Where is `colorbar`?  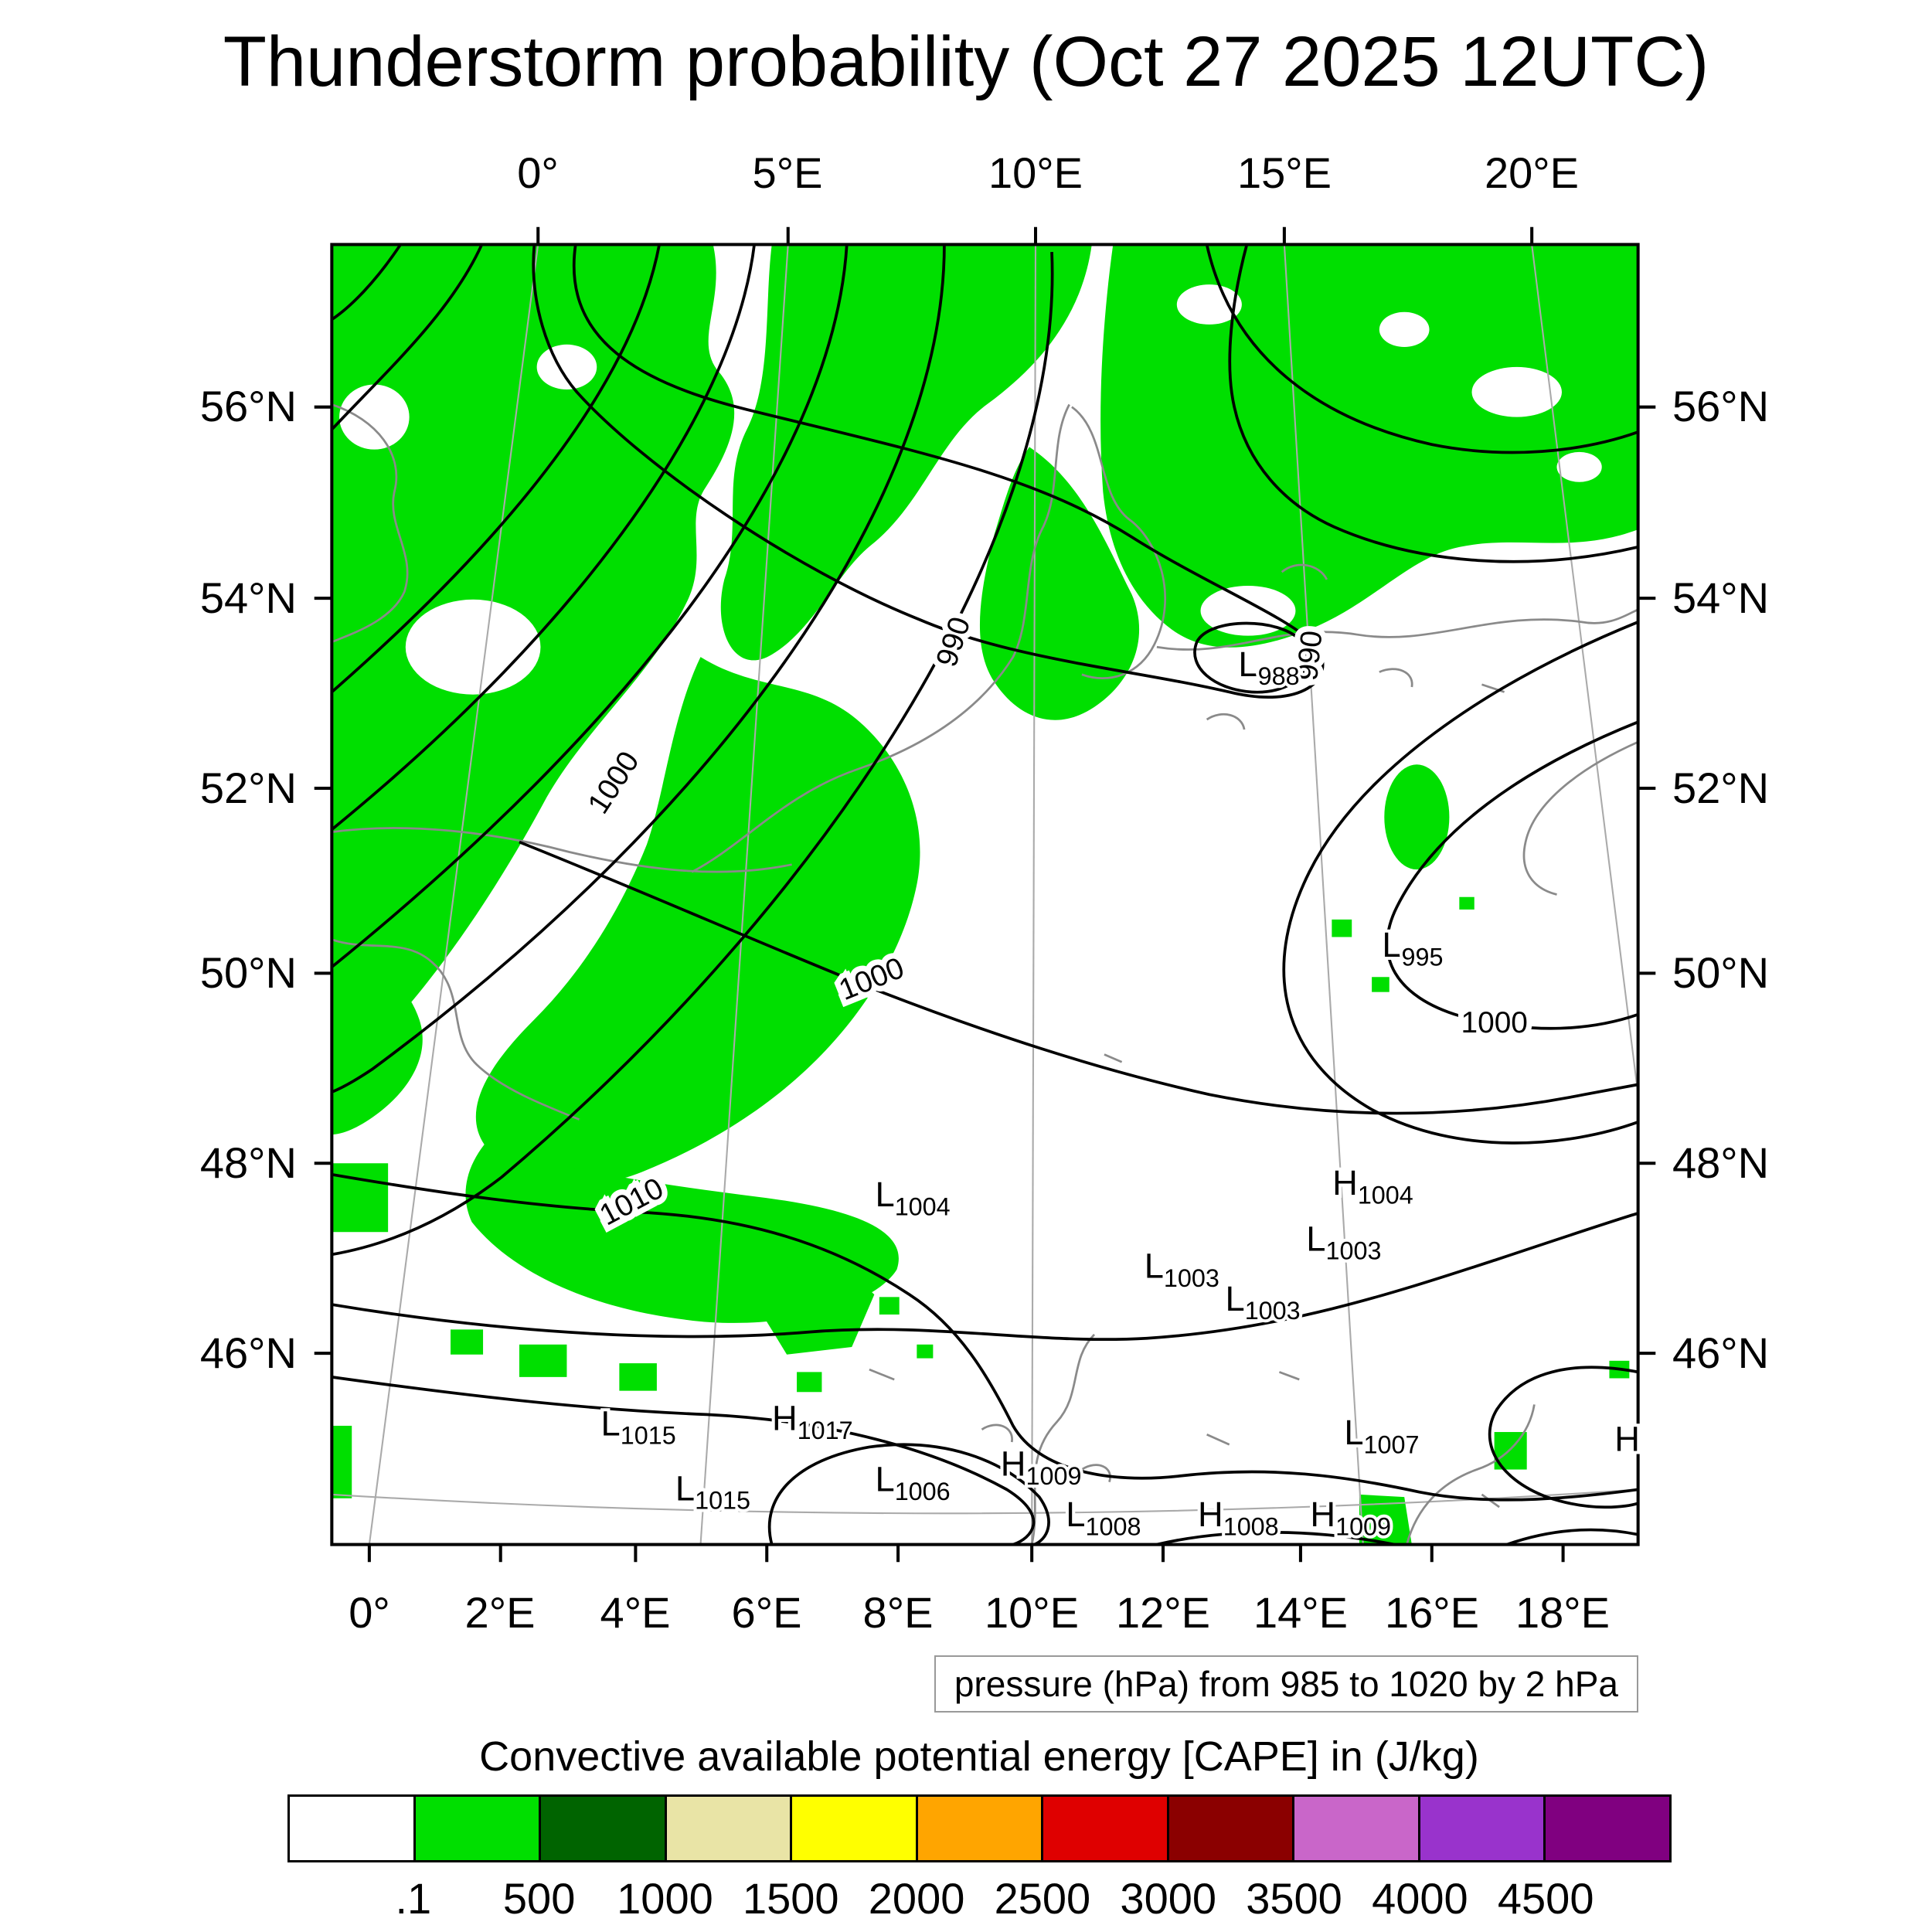
colorbar is located at coordinates (979, 1828).